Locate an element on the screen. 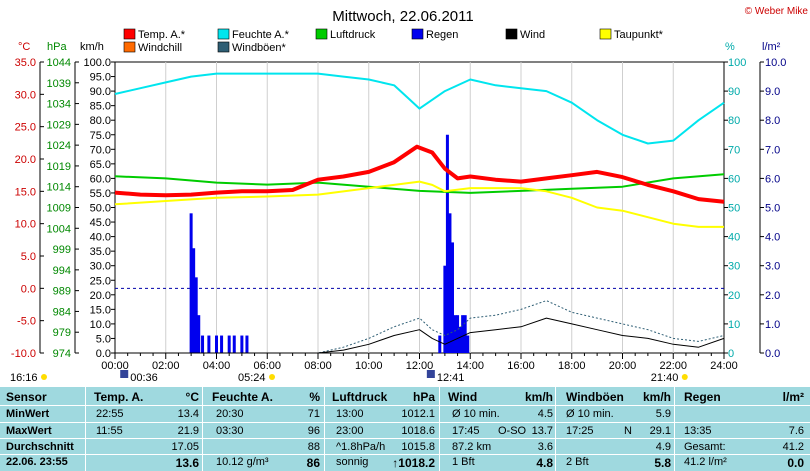  stats-row-label: MinWert is located at coordinates (28, 414).